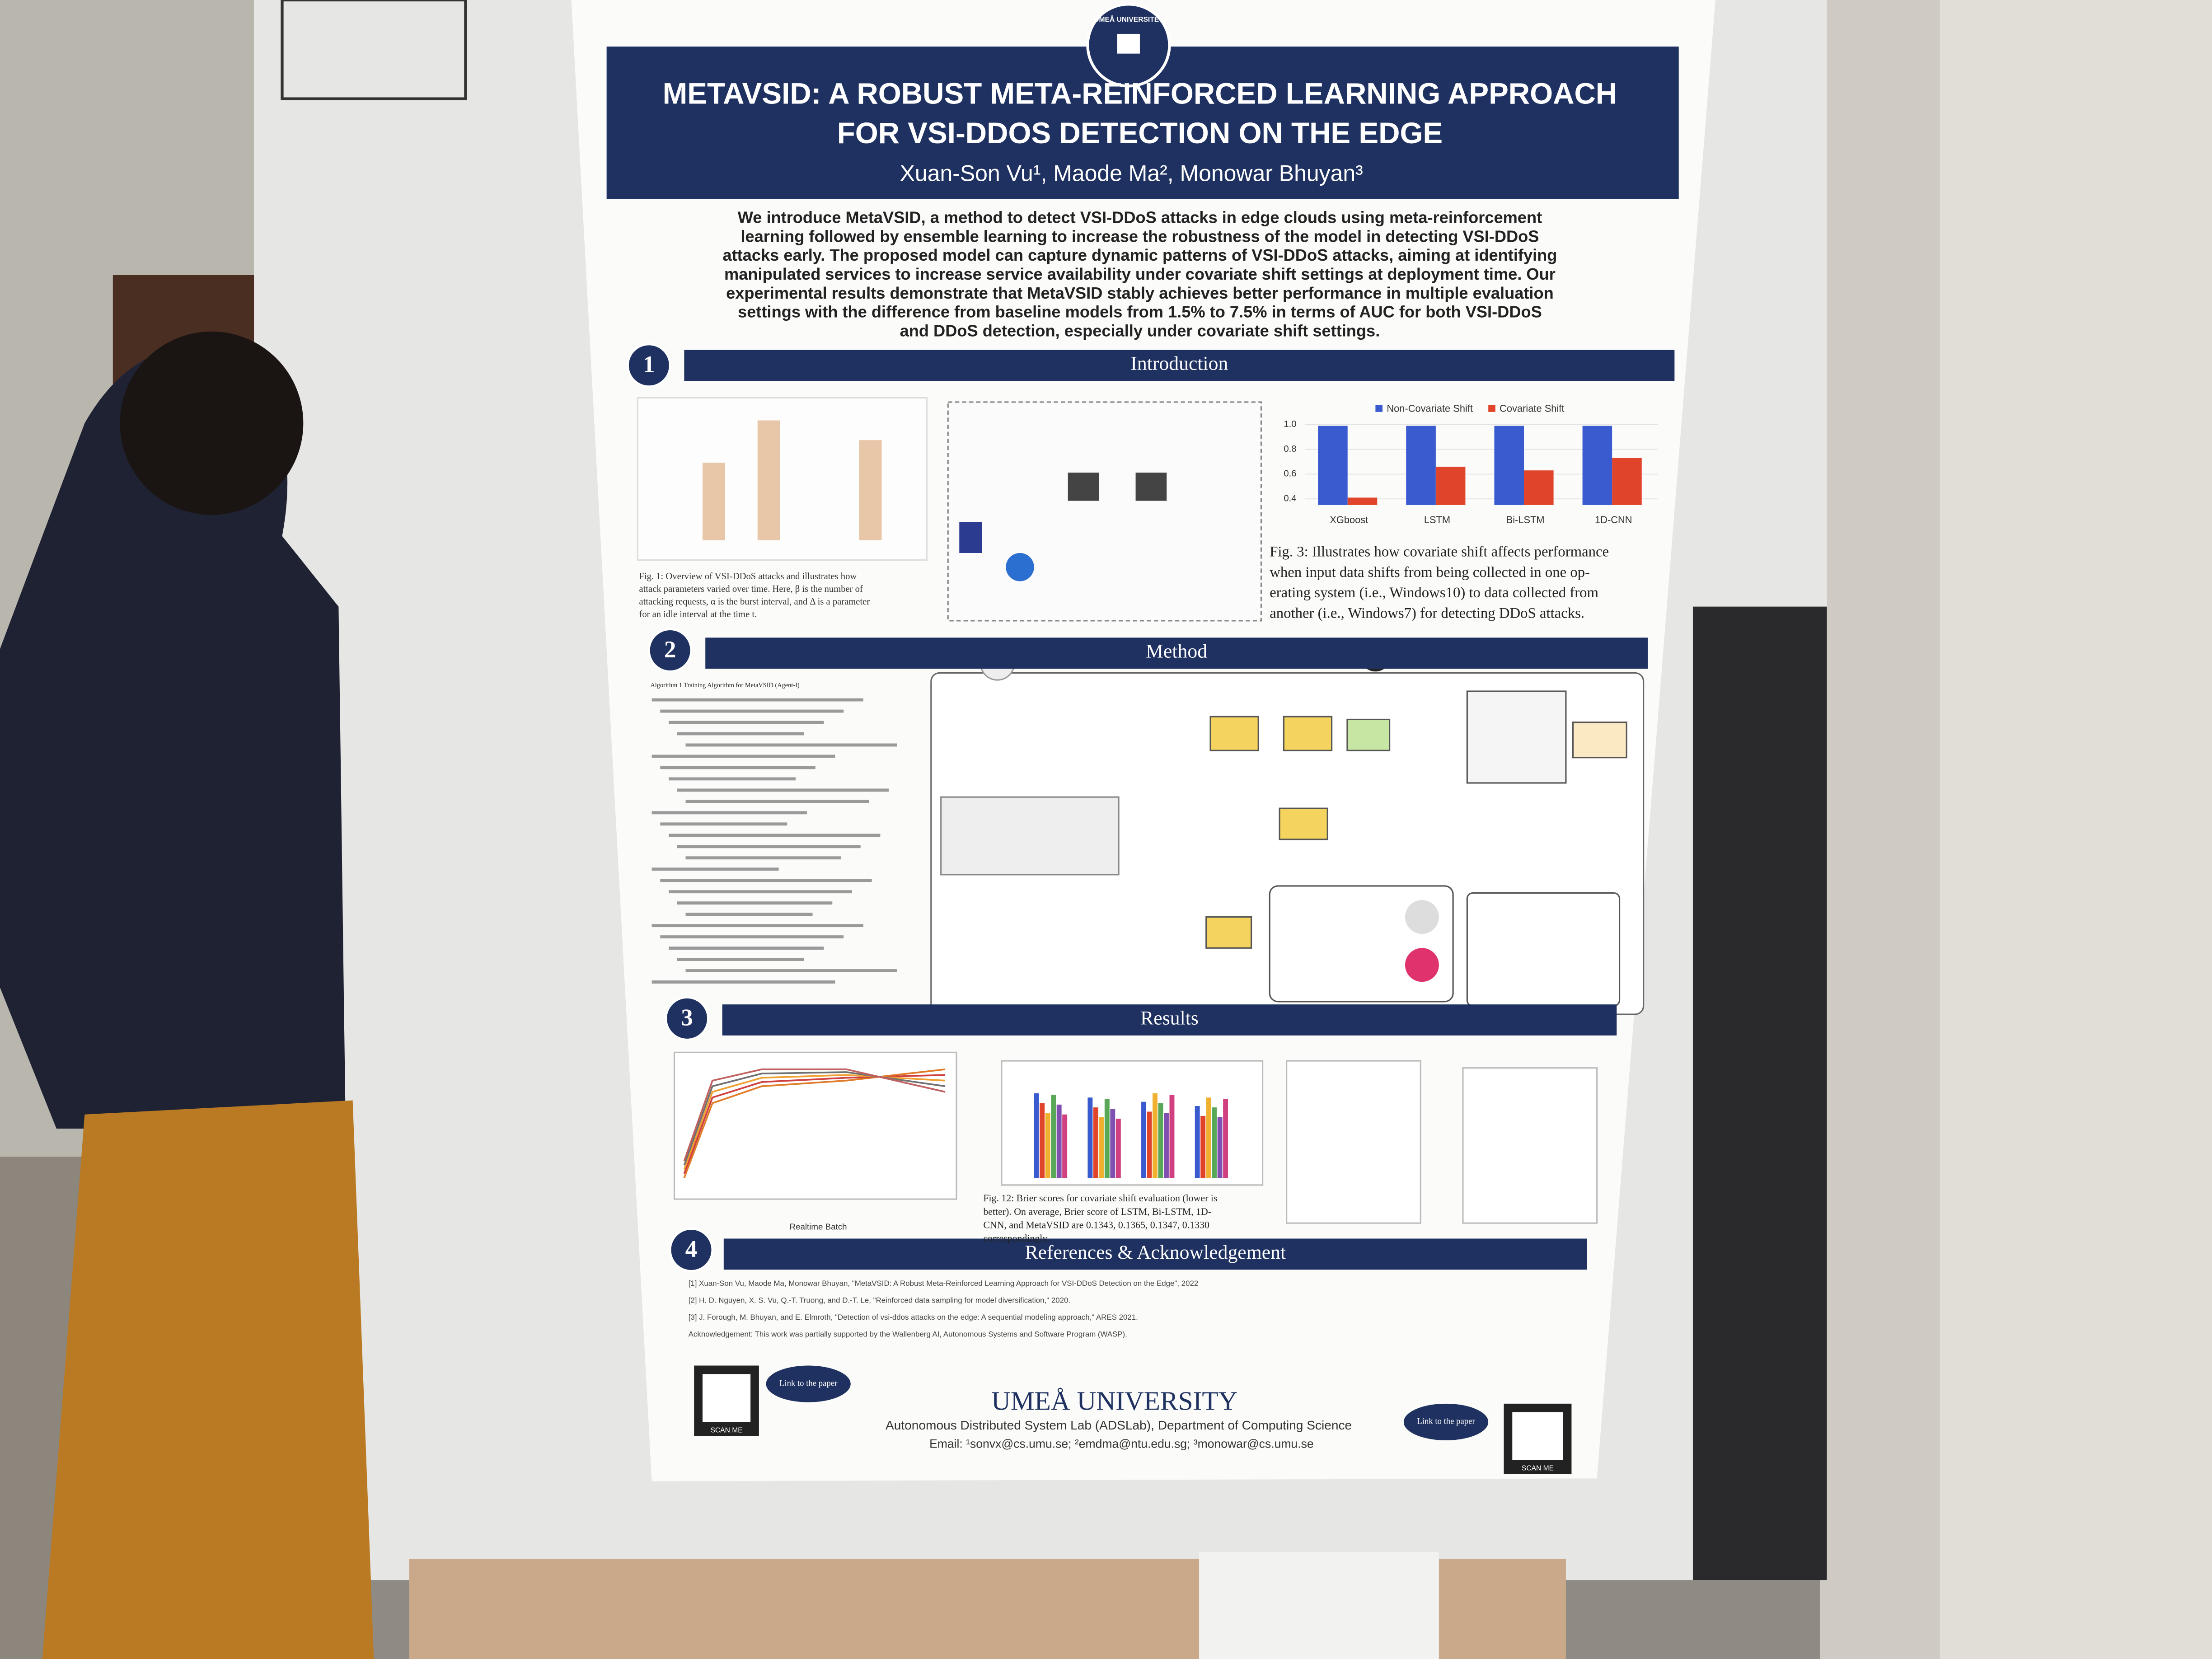 Image resolution: width=2212 pixels, height=1659 pixels. I want to click on legend-label: Covariate Shift, so click(1532, 408).